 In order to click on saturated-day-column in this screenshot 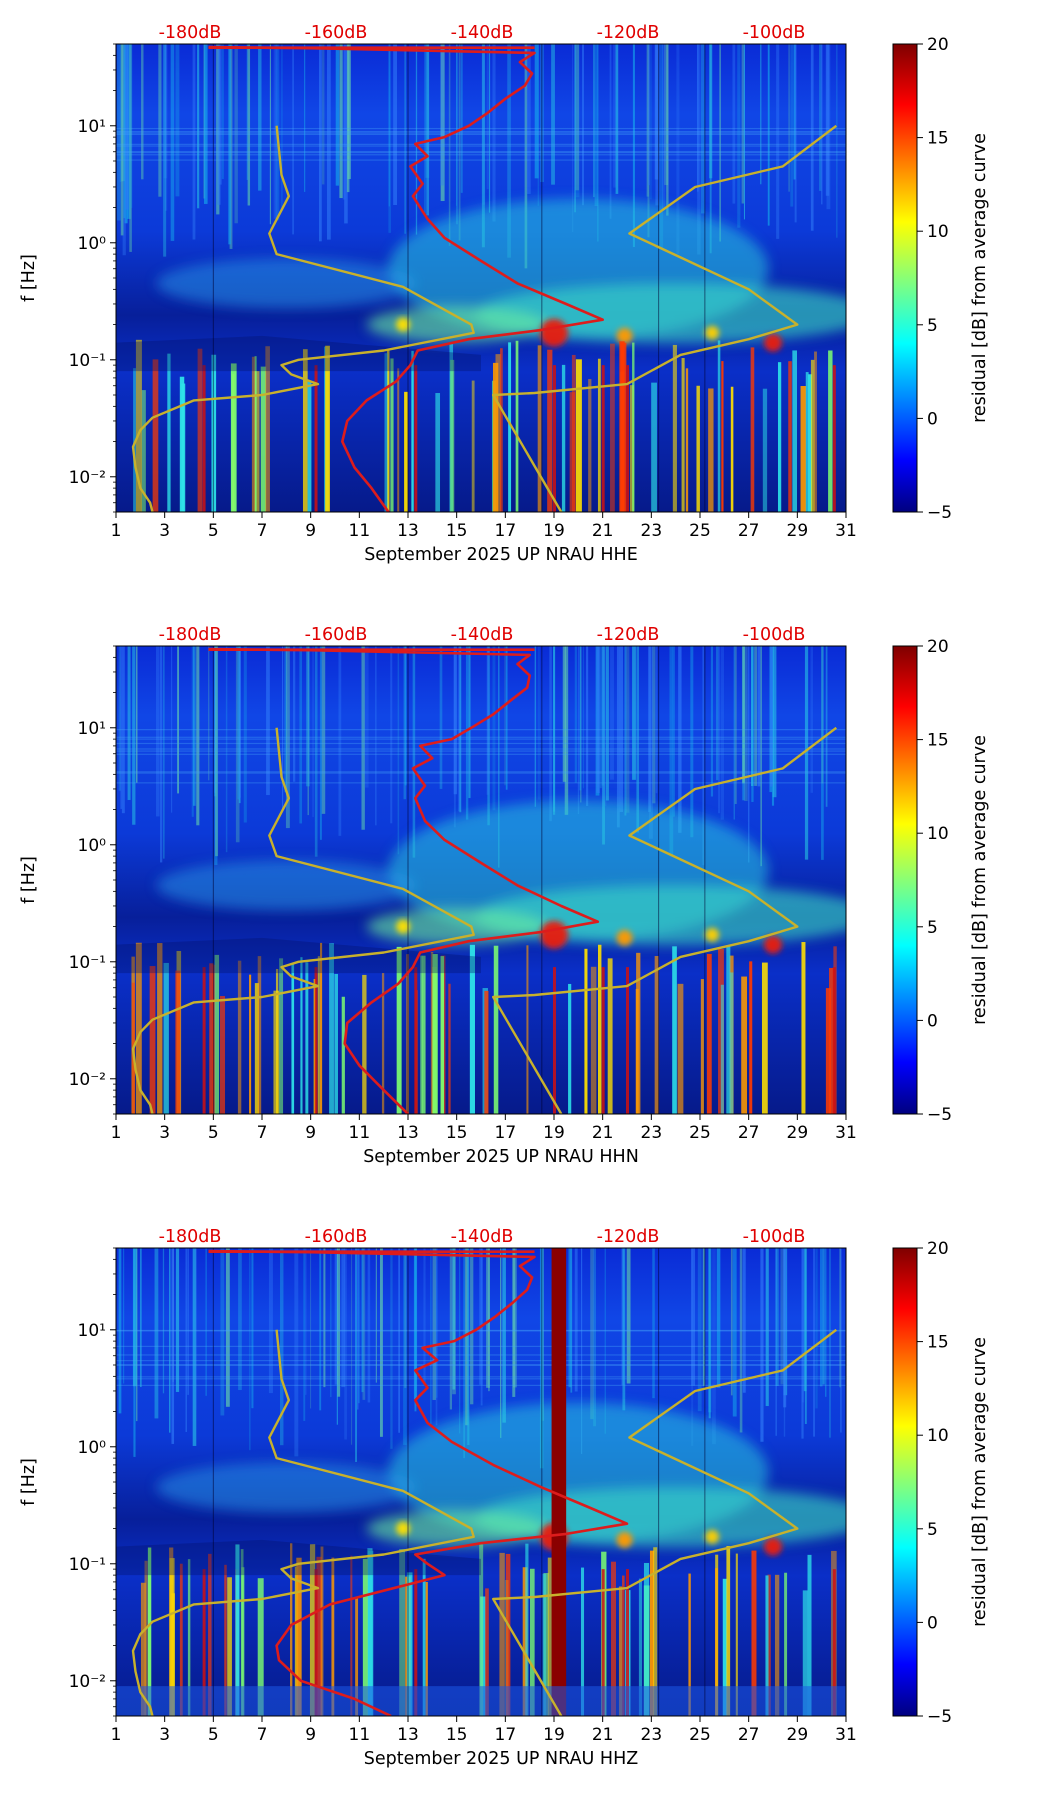, I will do `click(559, 1482)`.